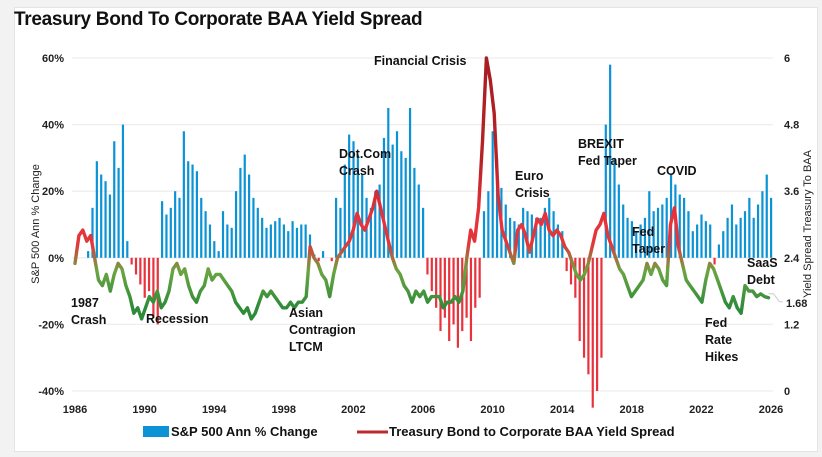  I want to click on left-tick-label: 60%, so click(53, 59).